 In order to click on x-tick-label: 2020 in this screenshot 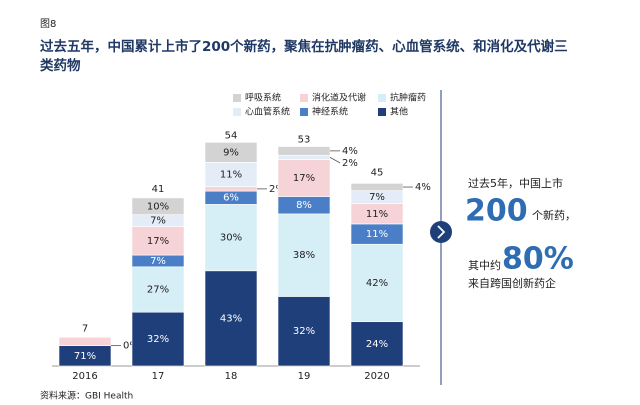, I will do `click(376, 376)`.